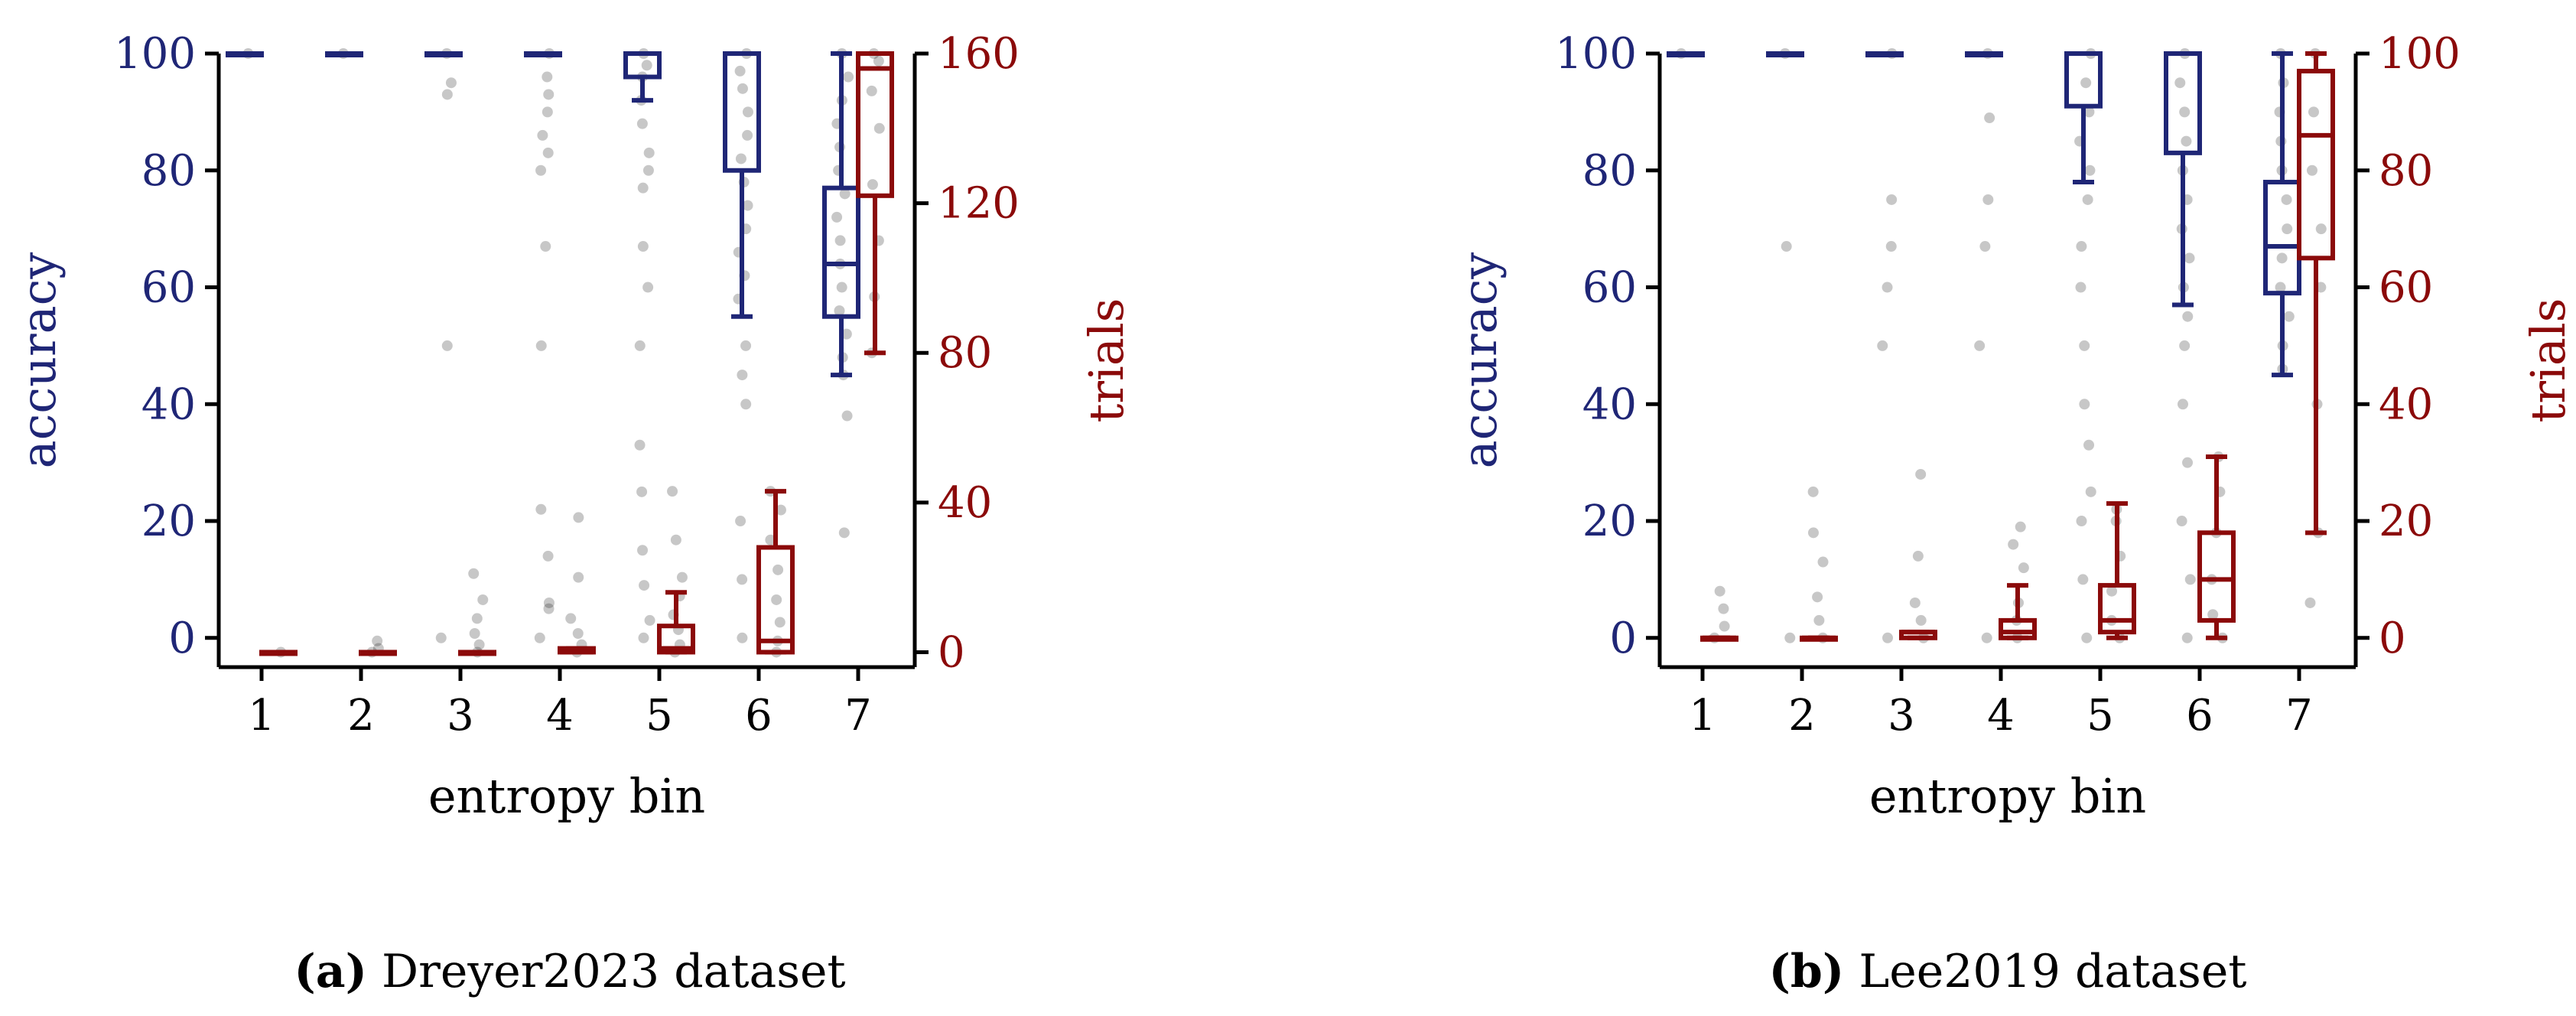 The image size is (2576, 1016). I want to click on panel-caption: (a) Dreyer2023 dataset, so click(569, 971).